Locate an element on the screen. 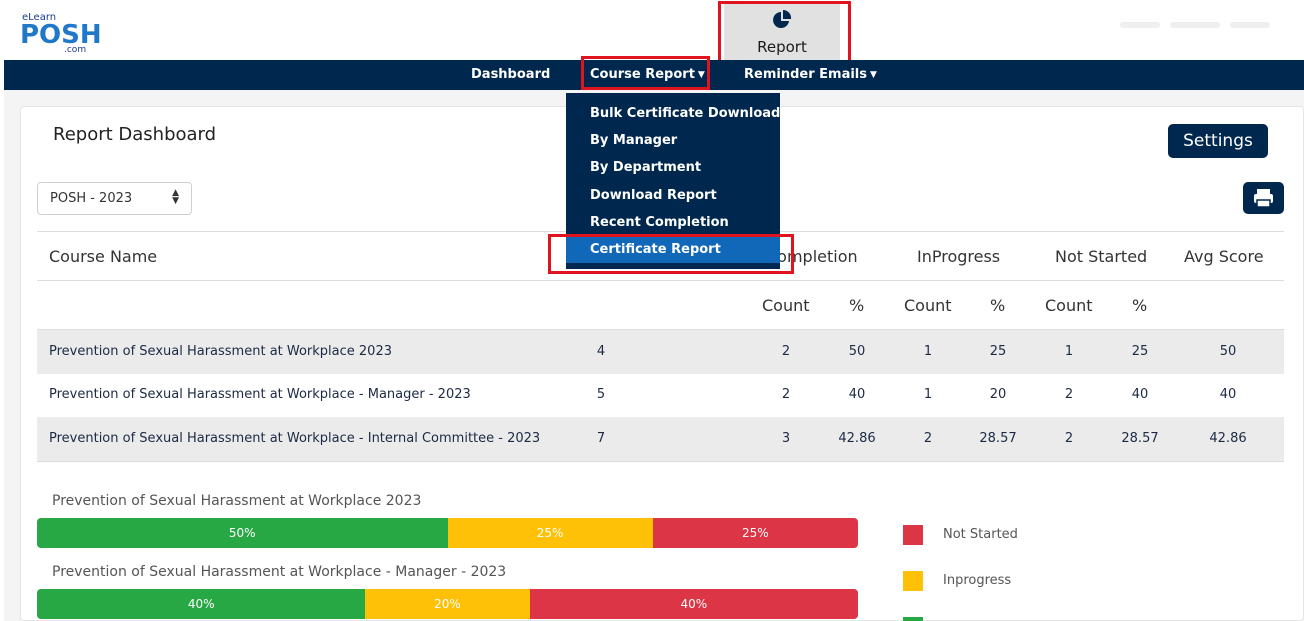 The width and height of the screenshot is (1304, 621). cell-avg-score: 50 is located at coordinates (1228, 351).